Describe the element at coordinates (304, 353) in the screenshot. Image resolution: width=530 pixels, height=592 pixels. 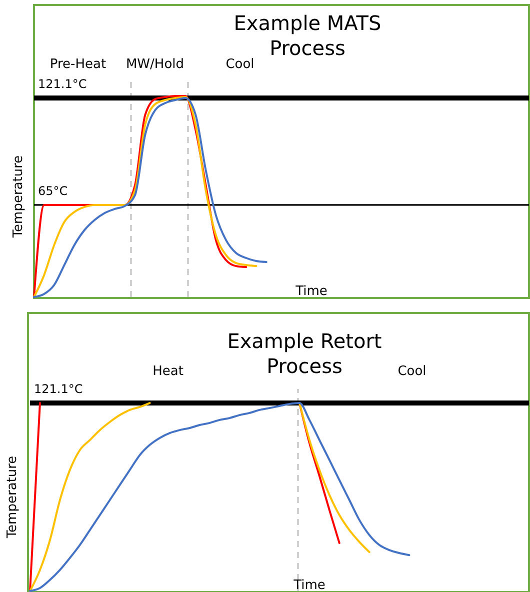
I see `chart-title: Example Retort Process` at that location.